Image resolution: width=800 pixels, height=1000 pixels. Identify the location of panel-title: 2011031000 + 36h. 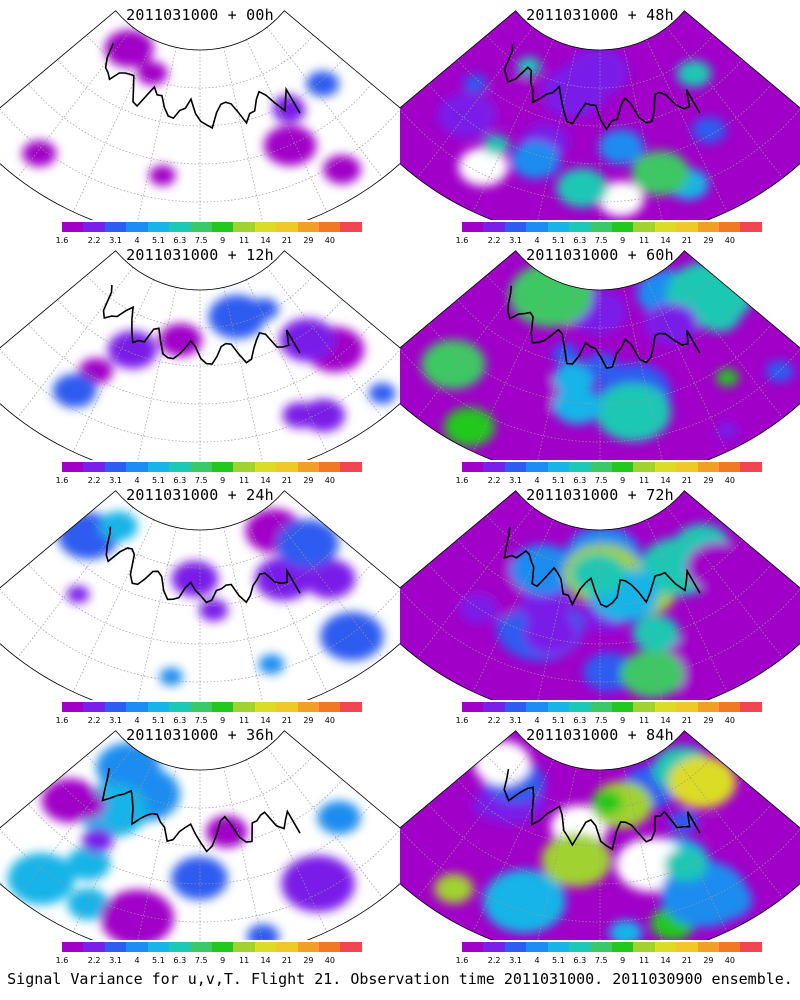
(200, 735).